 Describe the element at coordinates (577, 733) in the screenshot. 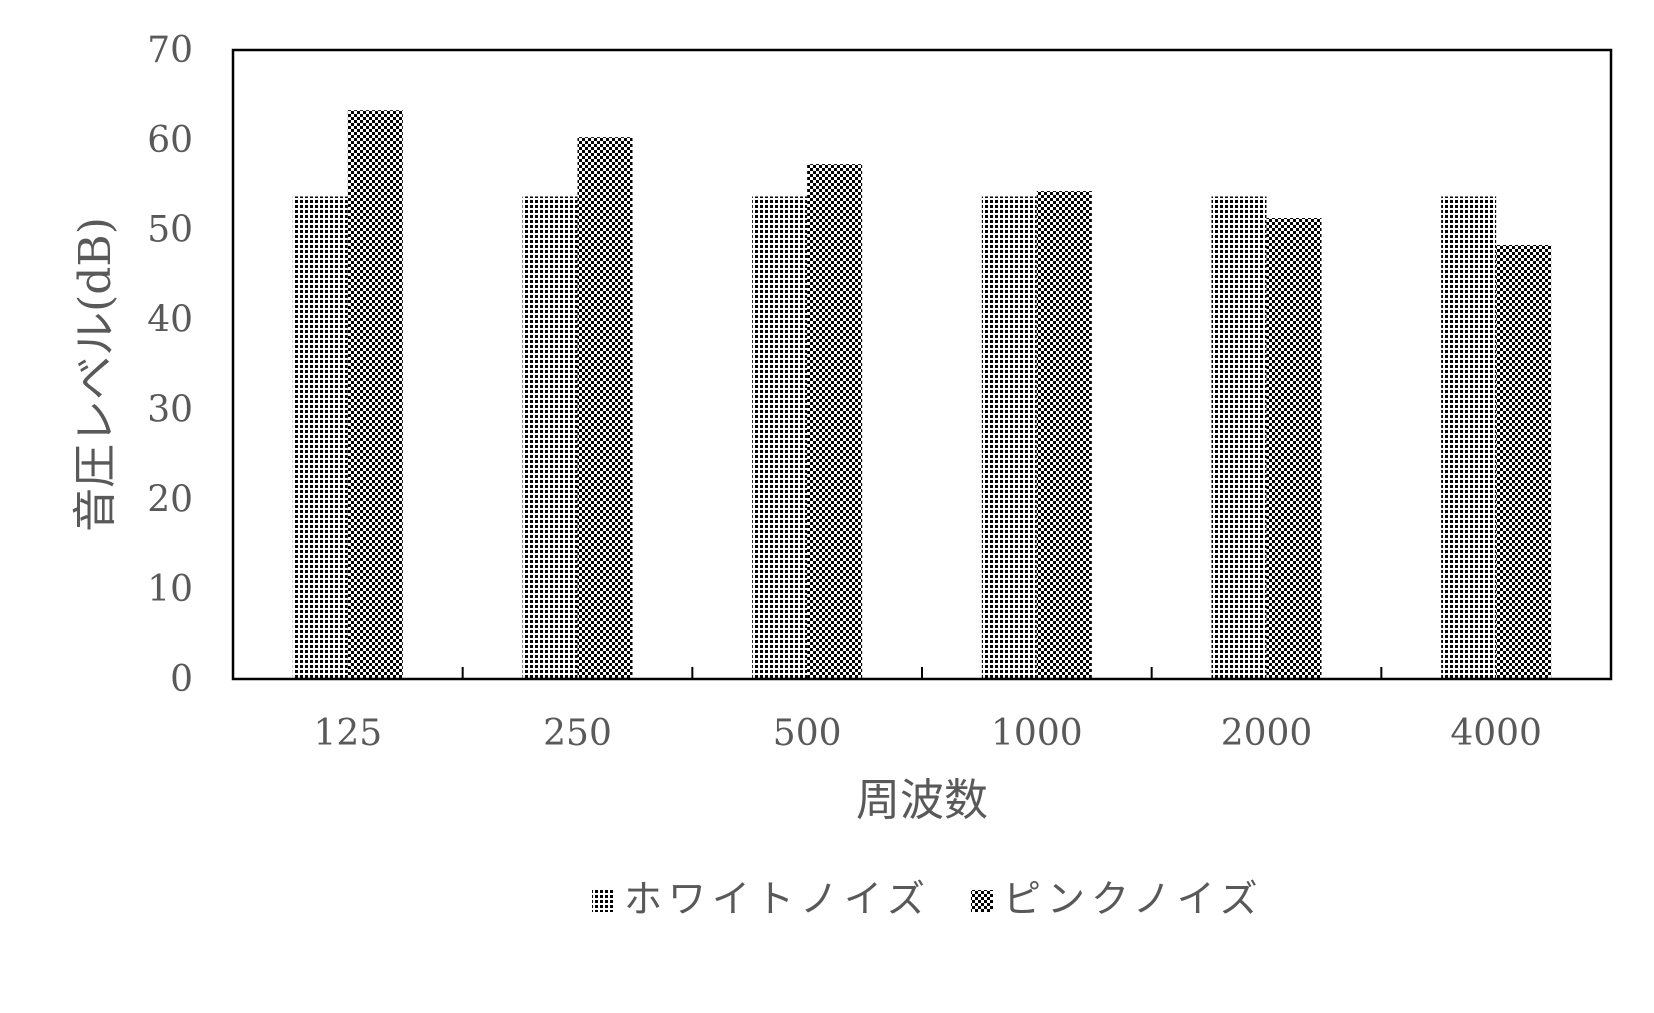

I see `x-tick-label: 250` at that location.